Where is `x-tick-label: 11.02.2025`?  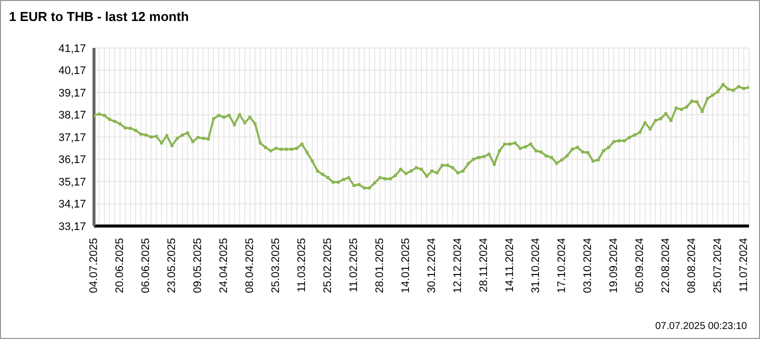 x-tick-label: 11.02.2025 is located at coordinates (354, 265).